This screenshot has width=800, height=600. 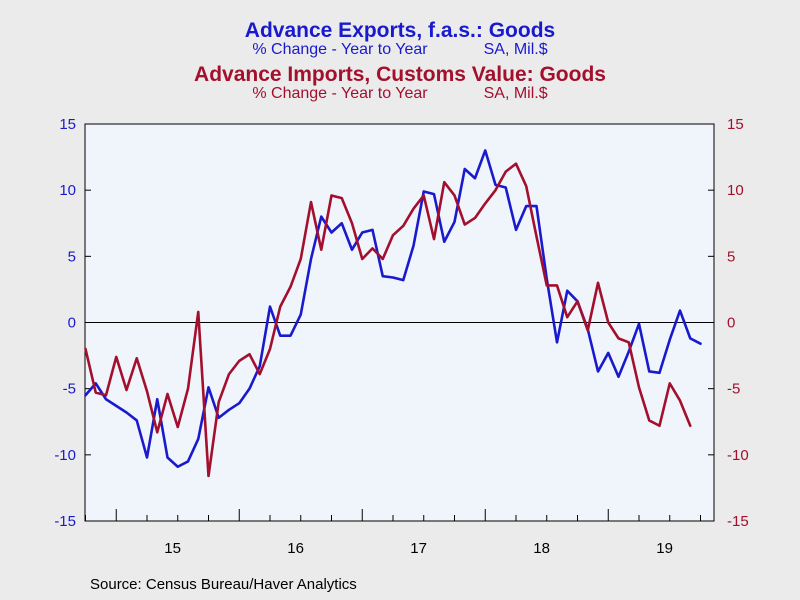 I want to click on exports-title: Advance Exports, f.a.s.: Goods, so click(x=400, y=30).